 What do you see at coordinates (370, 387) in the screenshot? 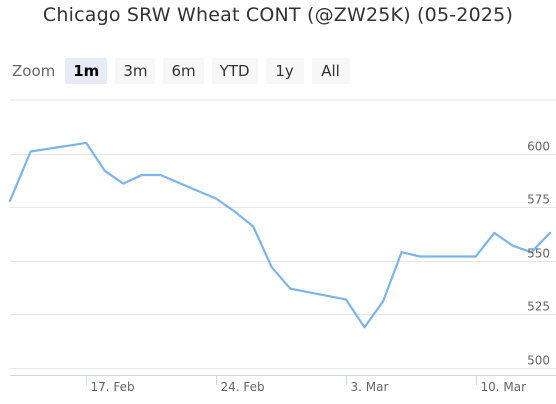
I see `x-tick-label: 3. Mar` at bounding box center [370, 387].